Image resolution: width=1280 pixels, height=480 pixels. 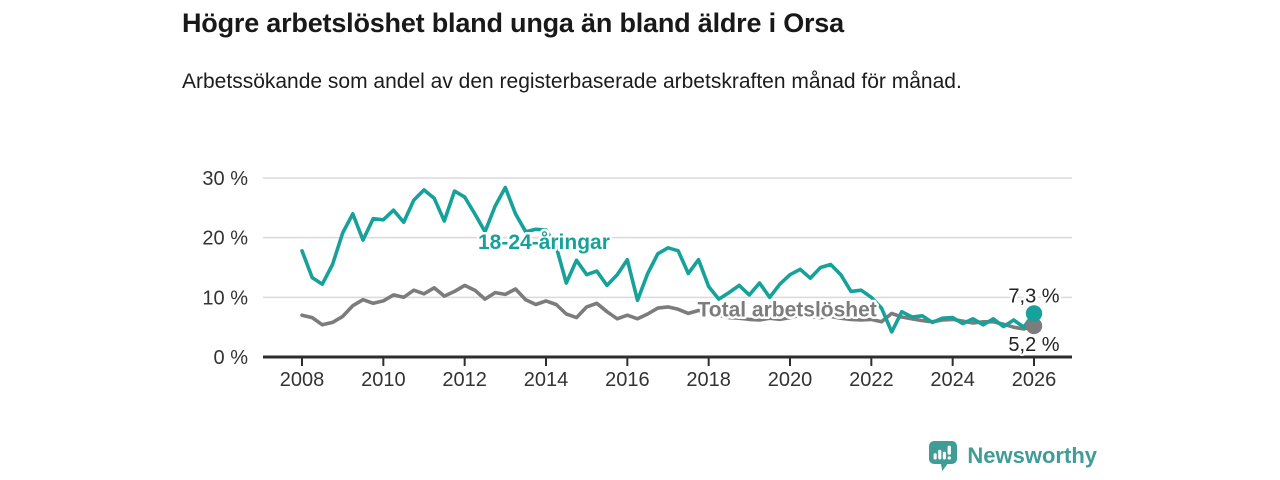 I want to click on brand-name: Newsworthy, so click(x=1032, y=455).